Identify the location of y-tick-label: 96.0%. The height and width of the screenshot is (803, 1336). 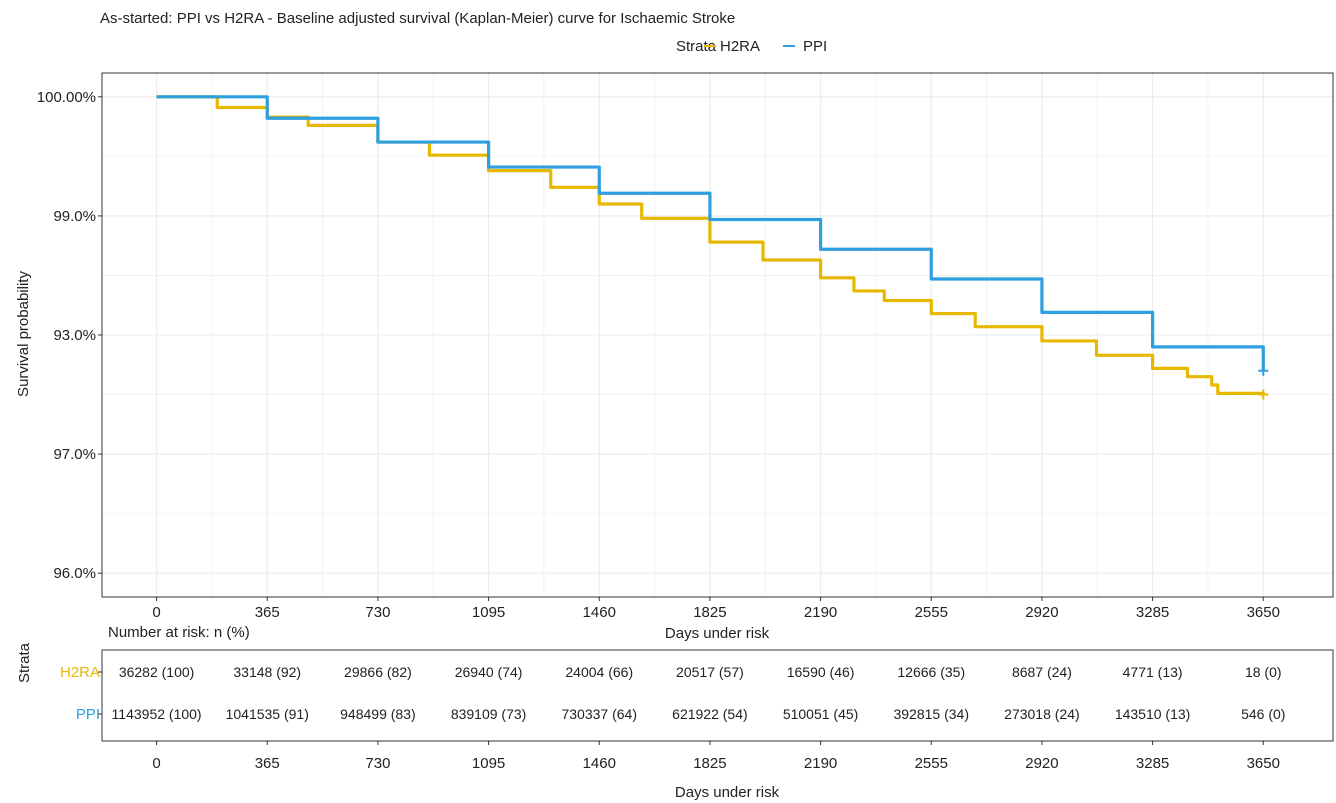
(74, 573).